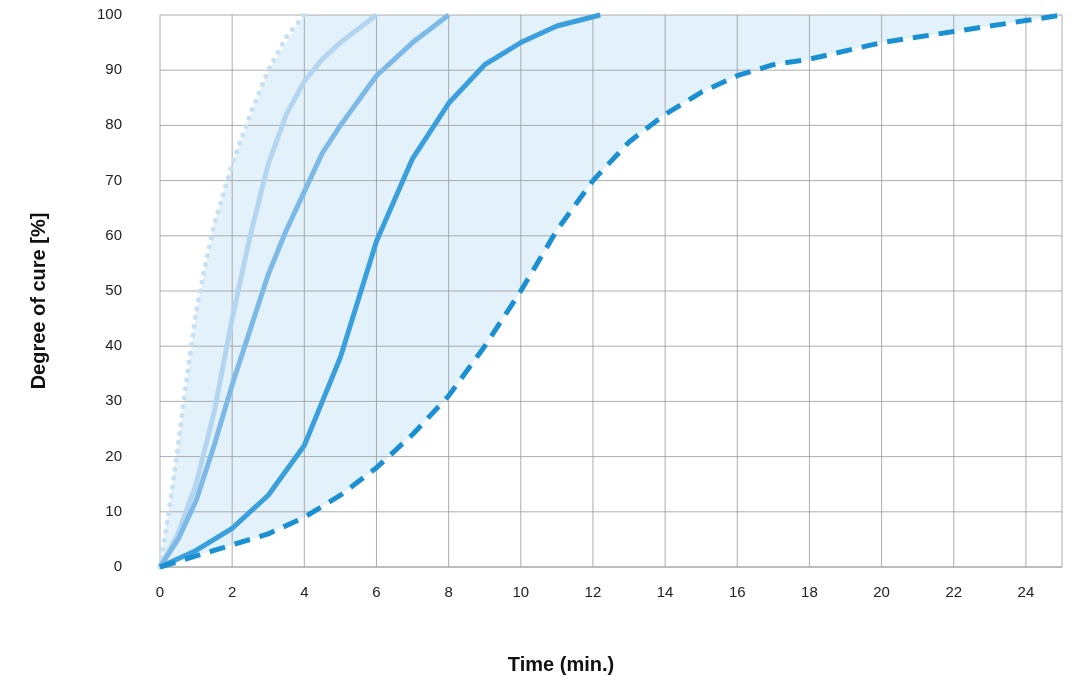 This screenshot has width=1072, height=683. What do you see at coordinates (38, 301) in the screenshot?
I see `y-axis-title: Degree of cure [%]` at bounding box center [38, 301].